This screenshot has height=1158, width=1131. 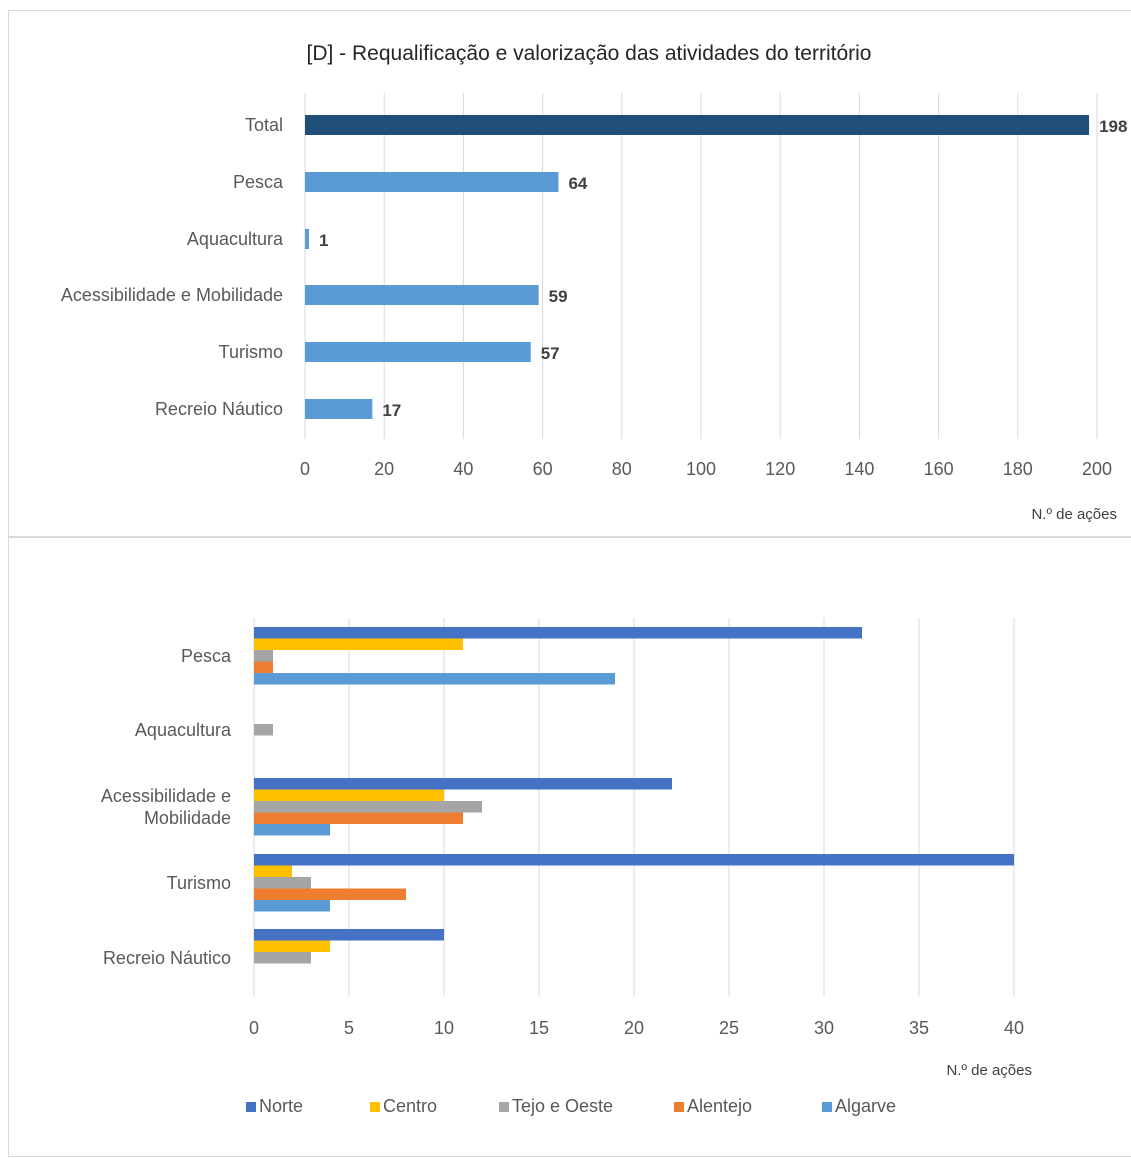 I want to click on x-tick-label: 10, so click(x=444, y=1028).